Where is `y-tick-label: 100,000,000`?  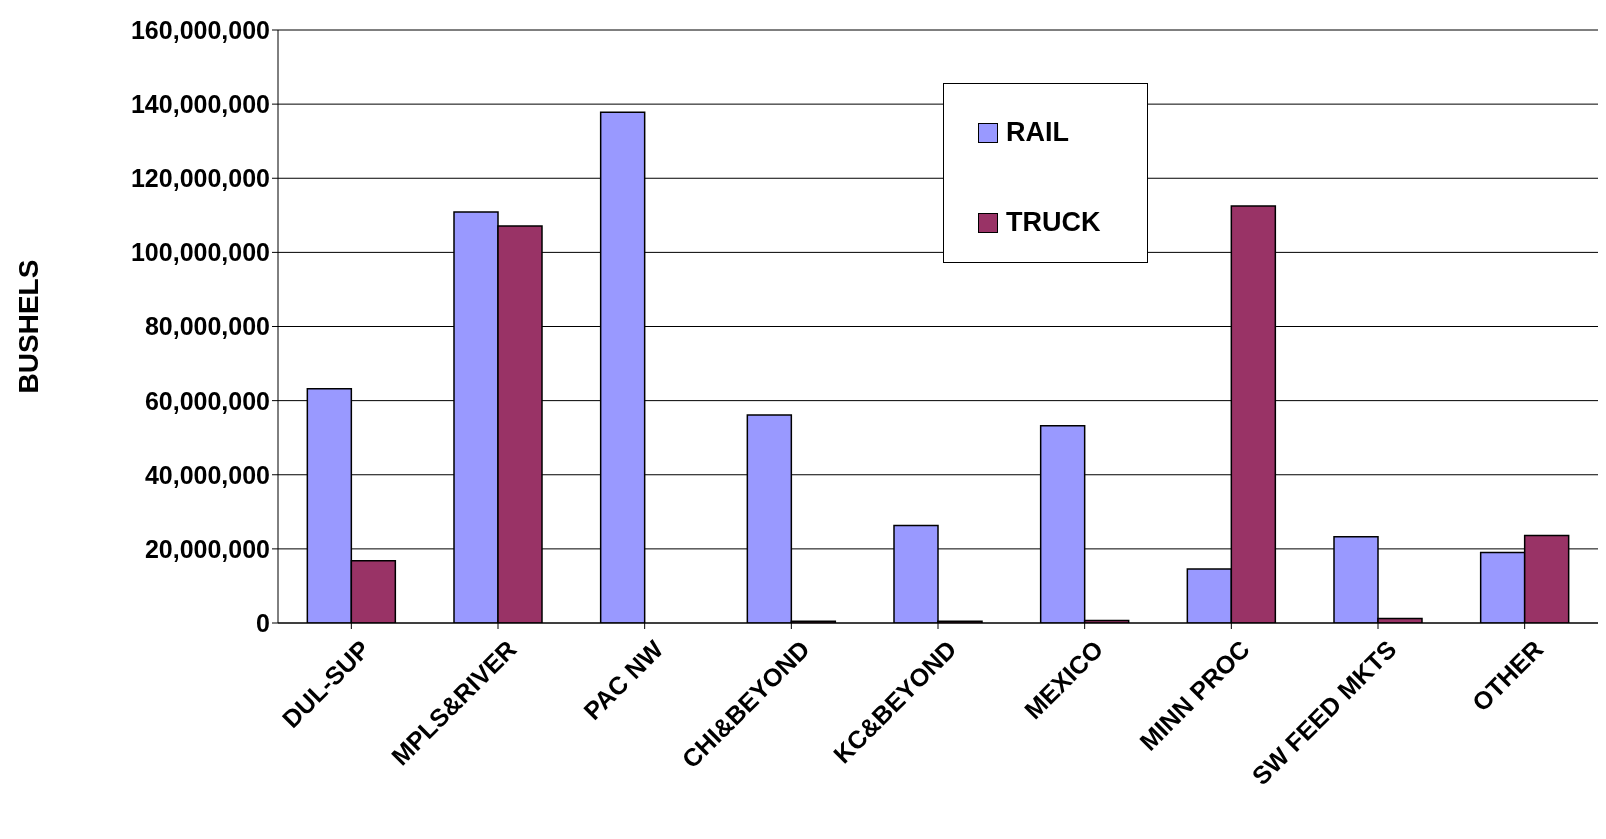 y-tick-label: 100,000,000 is located at coordinates (200, 252).